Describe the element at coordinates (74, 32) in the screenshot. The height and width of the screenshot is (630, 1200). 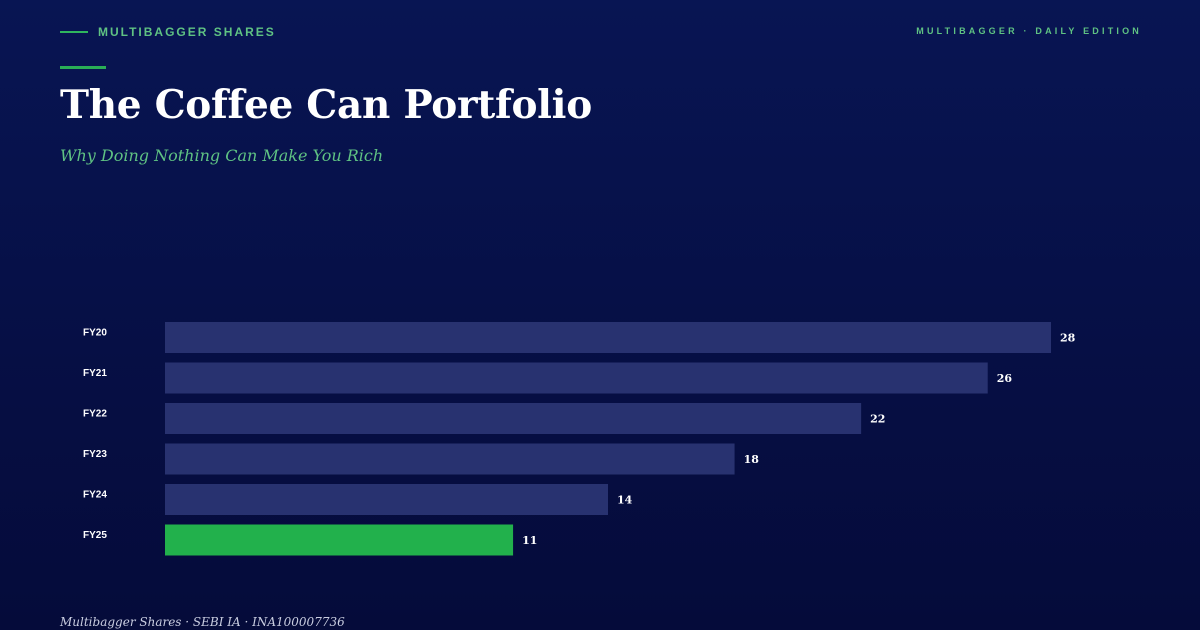
I see `brand-line-icon` at that location.